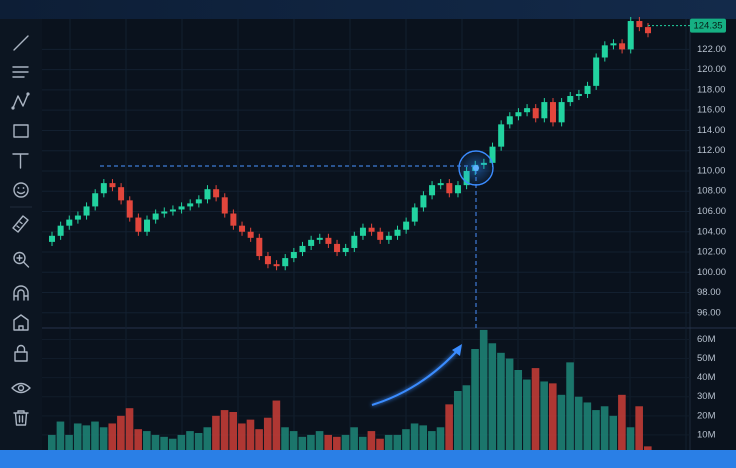  What do you see at coordinates (706, 377) in the screenshot?
I see `volume-tick-label: 40M` at bounding box center [706, 377].